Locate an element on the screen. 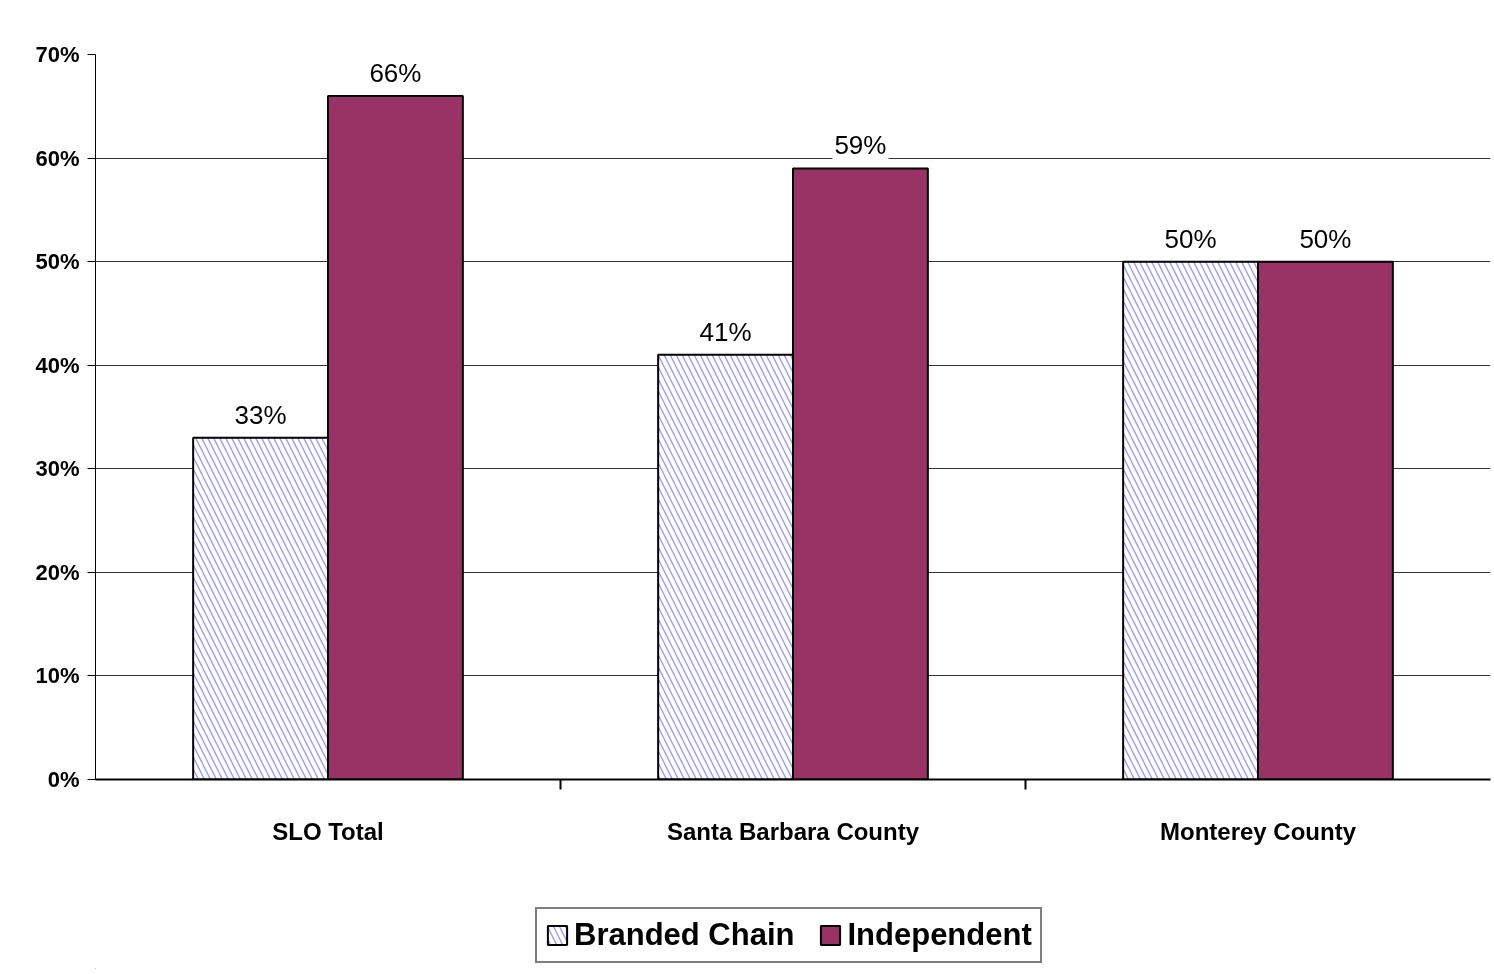  y-tick-label: 0% is located at coordinates (63, 779).